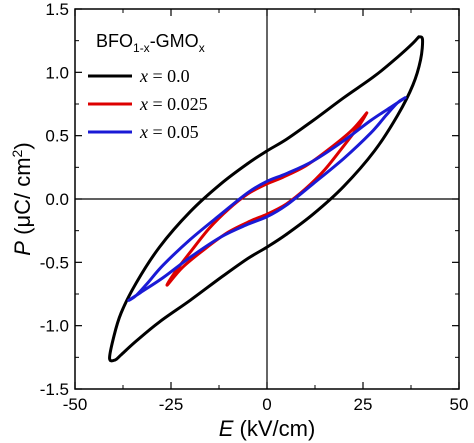 The image size is (474, 443). I want to click on legend-label-1: x = 0.025, so click(173, 104).